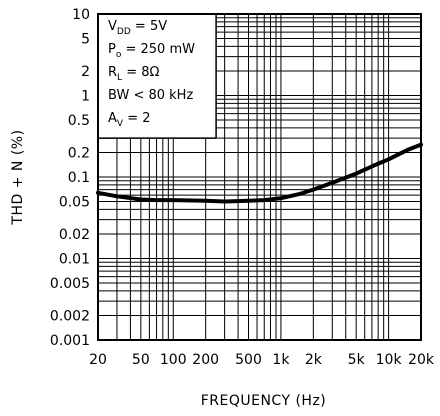  Describe the element at coordinates (421, 360) in the screenshot. I see `x-tick-label: 20k` at that location.